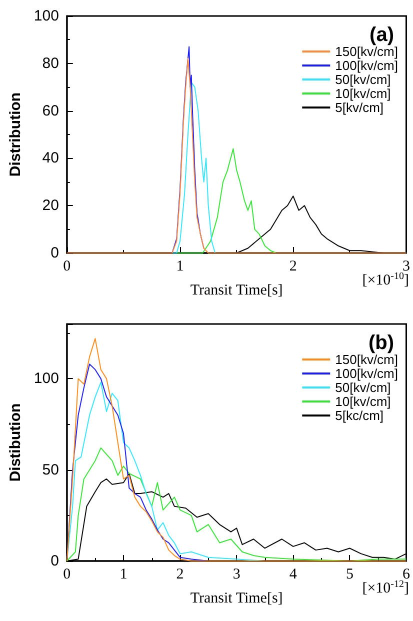  Describe the element at coordinates (15, 442) in the screenshot. I see `y-axis-title: Distibution` at that location.